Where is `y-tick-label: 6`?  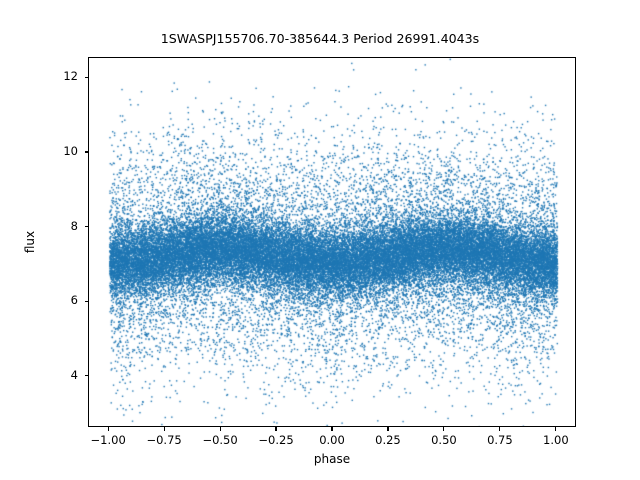 y-tick-label: 6 is located at coordinates (74, 300).